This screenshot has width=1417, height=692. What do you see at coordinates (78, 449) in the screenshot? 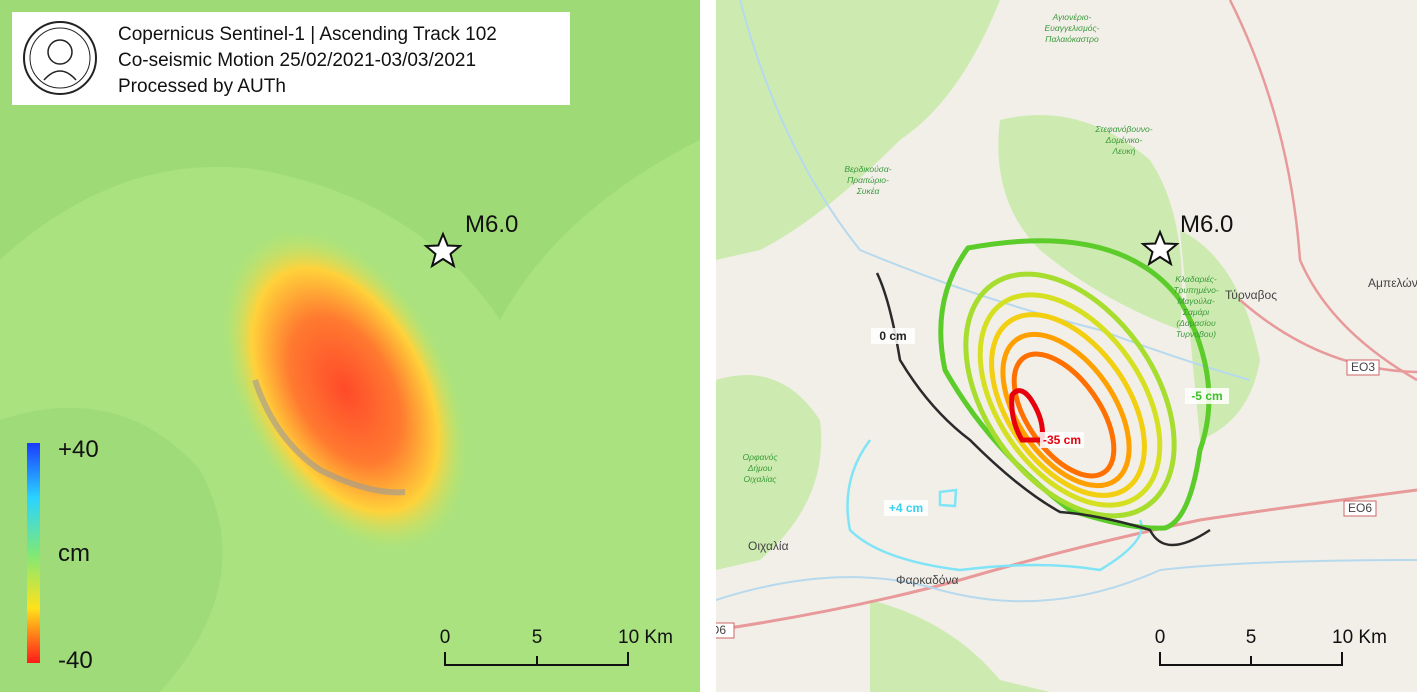
I see `legend-max: +40` at bounding box center [78, 449].